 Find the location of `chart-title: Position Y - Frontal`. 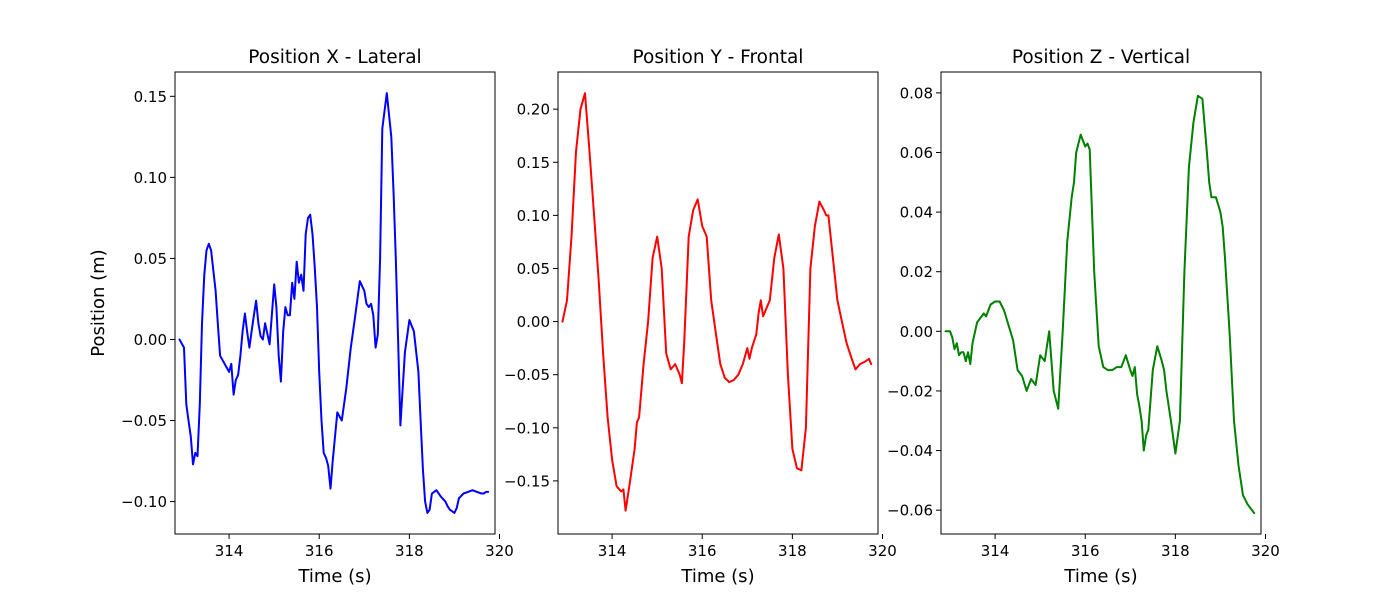

chart-title: Position Y - Frontal is located at coordinates (718, 57).